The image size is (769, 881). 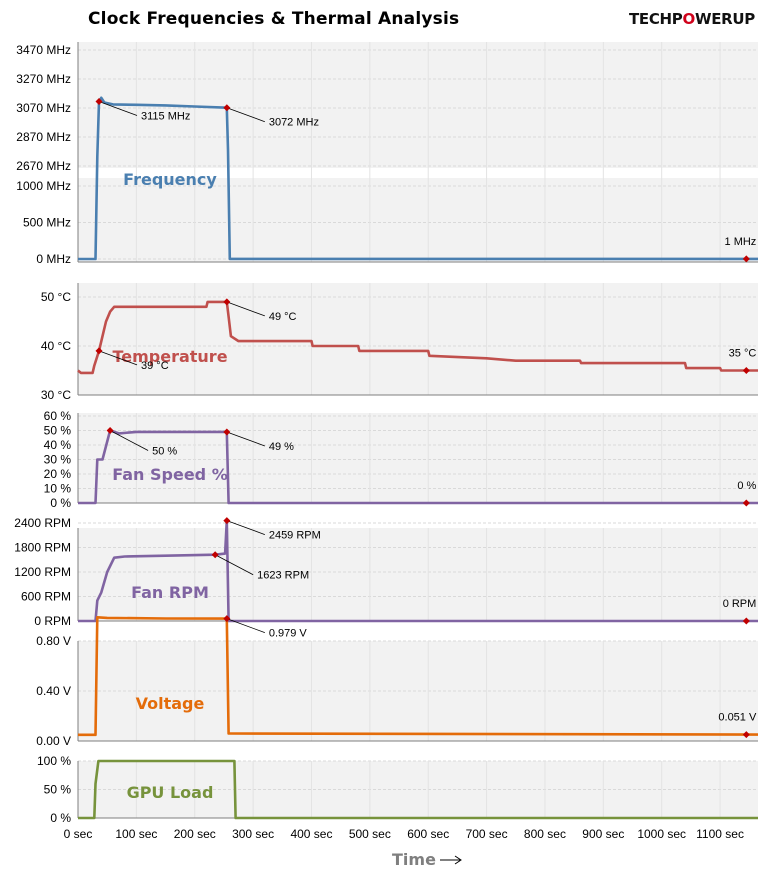 What do you see at coordinates (418, 467) in the screenshot?
I see `series-line-fan_speed` at bounding box center [418, 467].